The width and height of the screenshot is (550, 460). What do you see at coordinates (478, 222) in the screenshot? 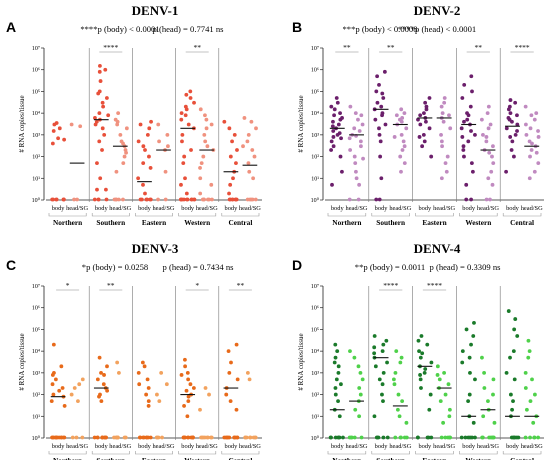
I see `region-label: Western` at bounding box center [478, 222].